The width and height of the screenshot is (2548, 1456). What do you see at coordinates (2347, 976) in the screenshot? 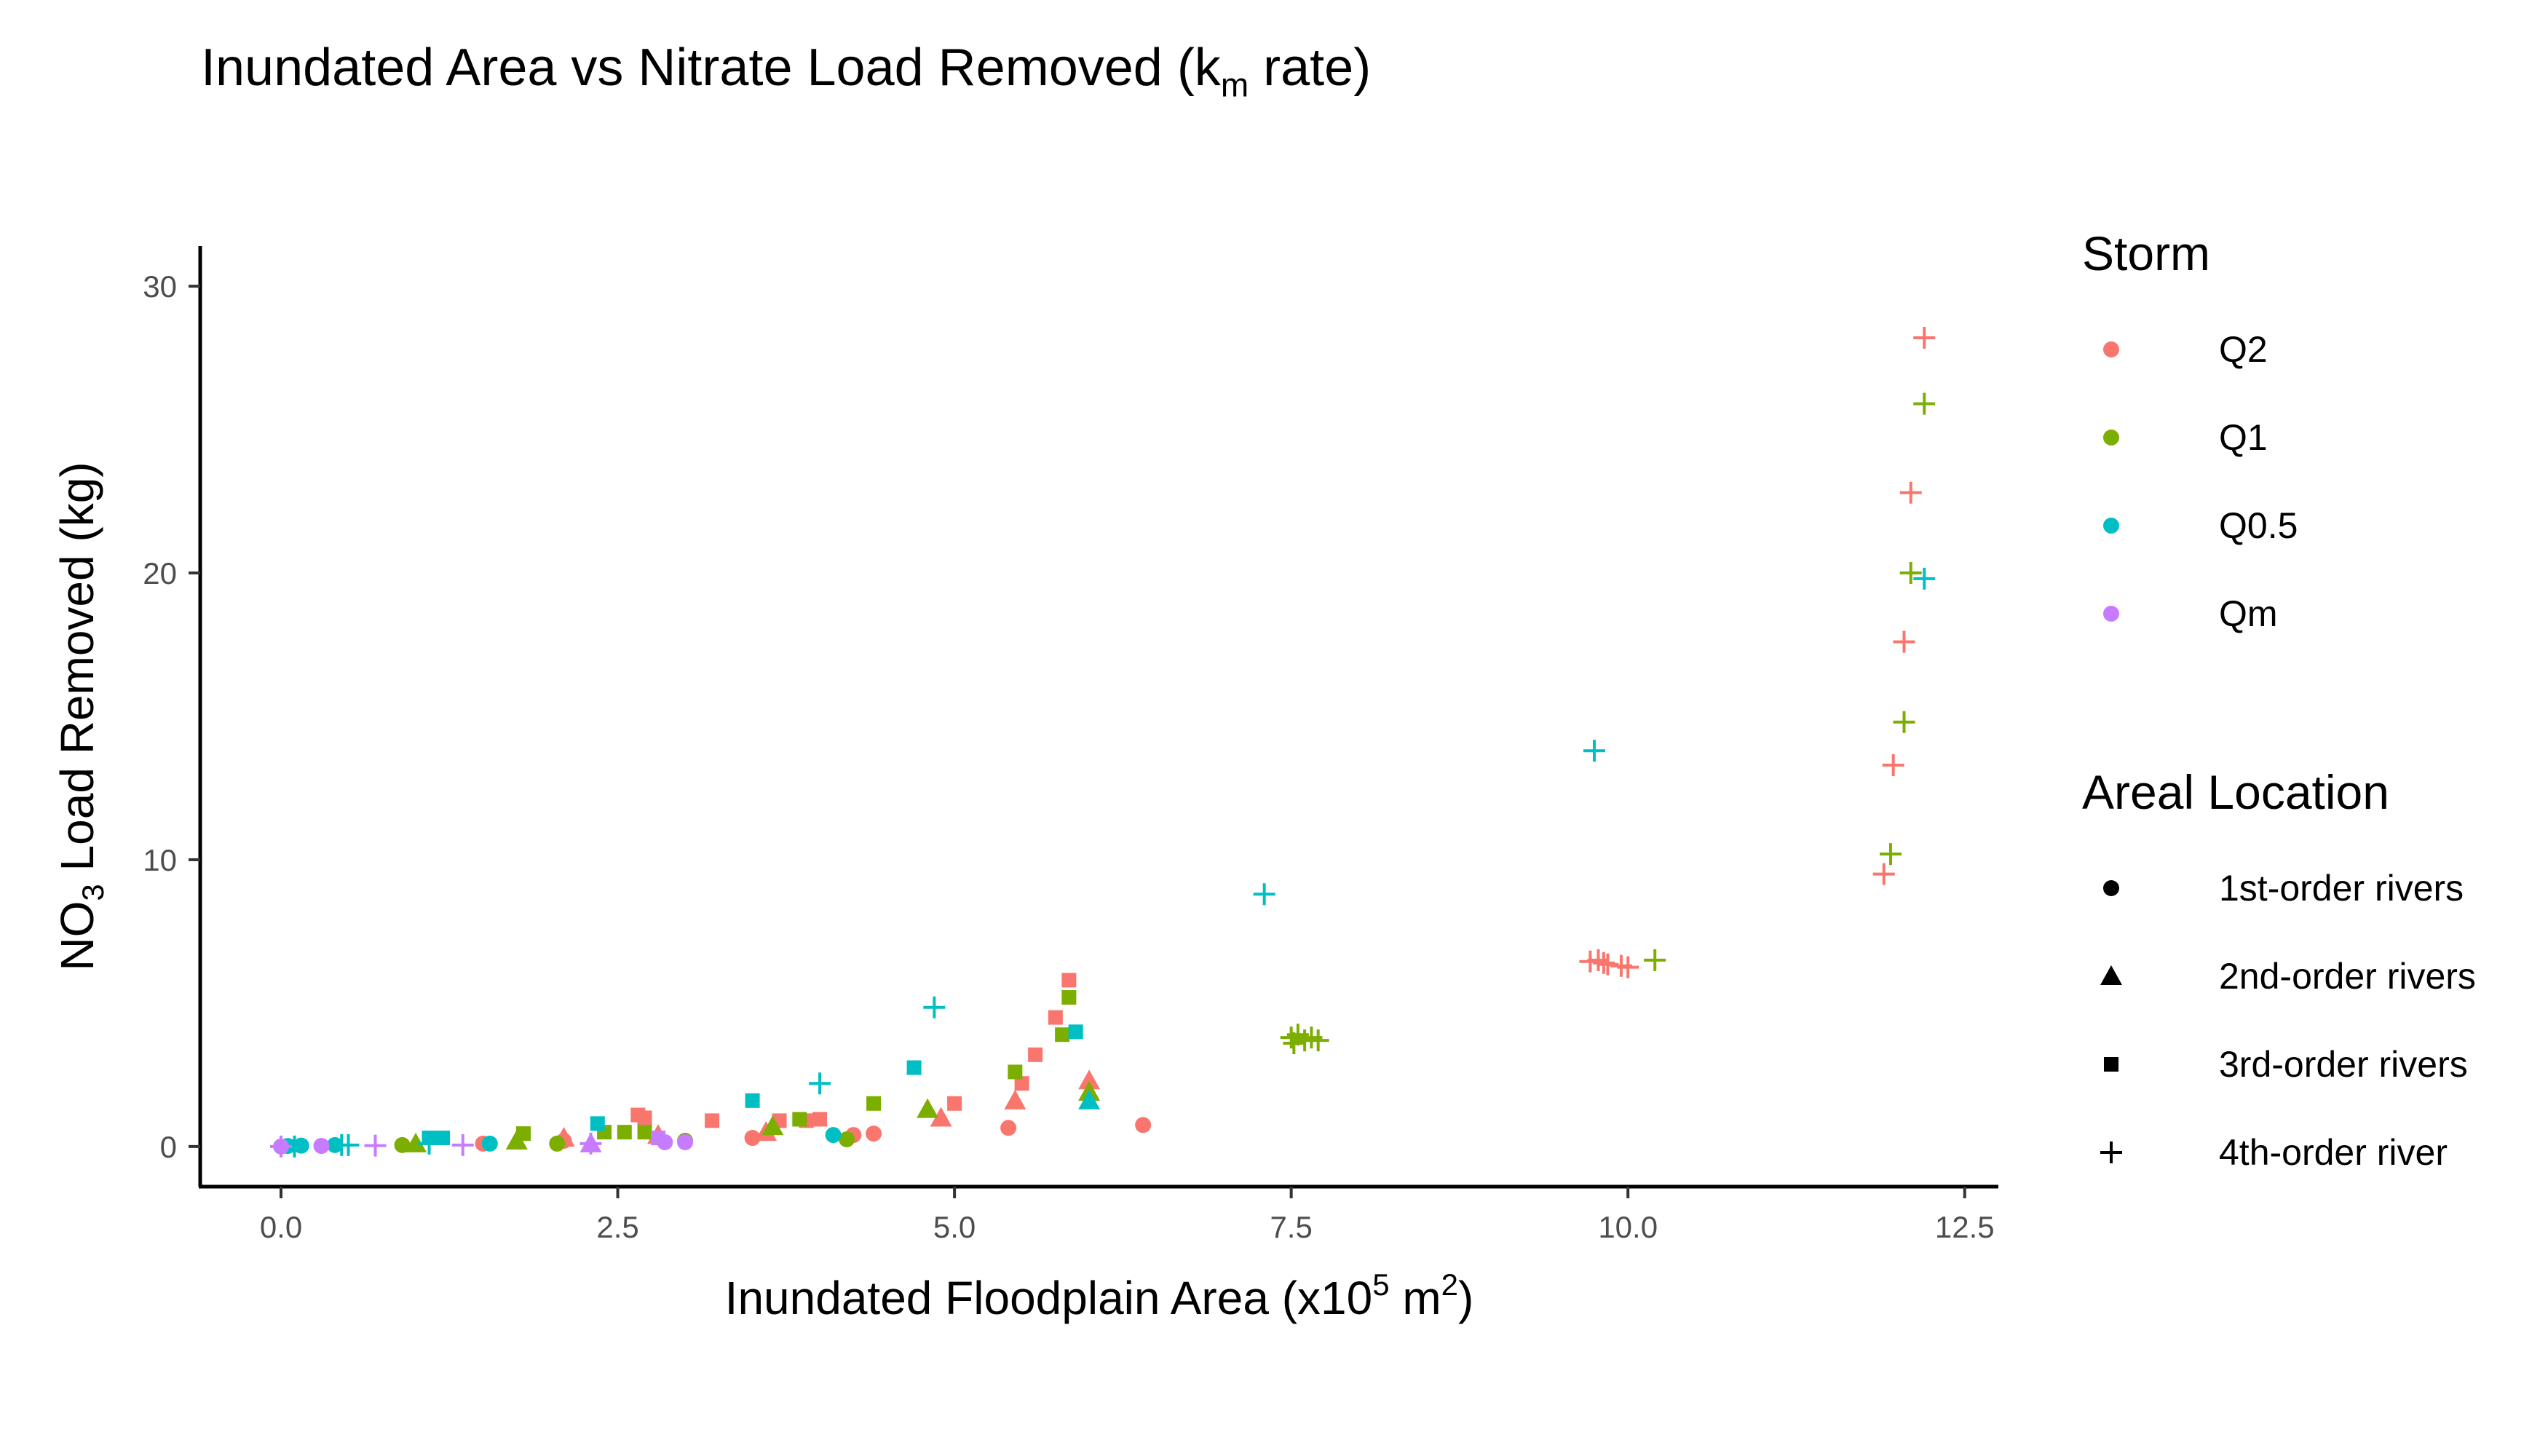
I see `location-legend-item-label: 2nd-order rivers` at bounding box center [2347, 976].